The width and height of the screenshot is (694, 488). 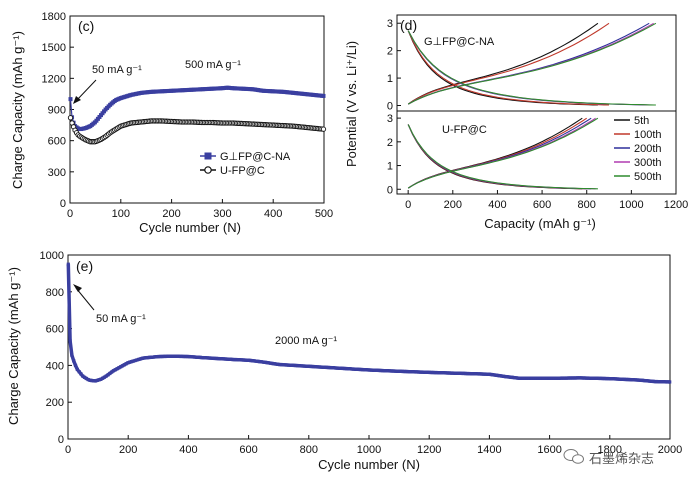 I want to click on panel-d-label: (d), so click(x=408, y=25).